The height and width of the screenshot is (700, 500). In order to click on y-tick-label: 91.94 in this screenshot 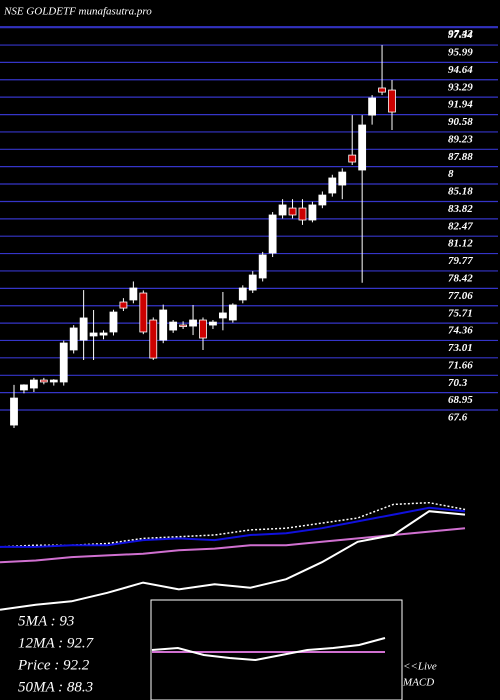, I will do `click(460, 105)`.